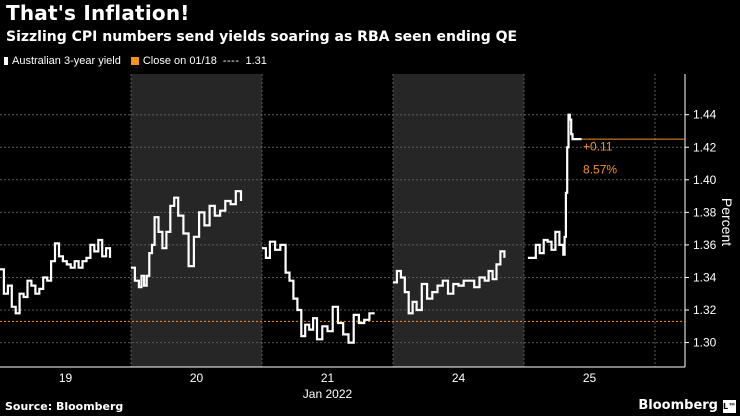 This screenshot has height=416, width=740. I want to click on y-tick-label: 1.34, so click(705, 277).